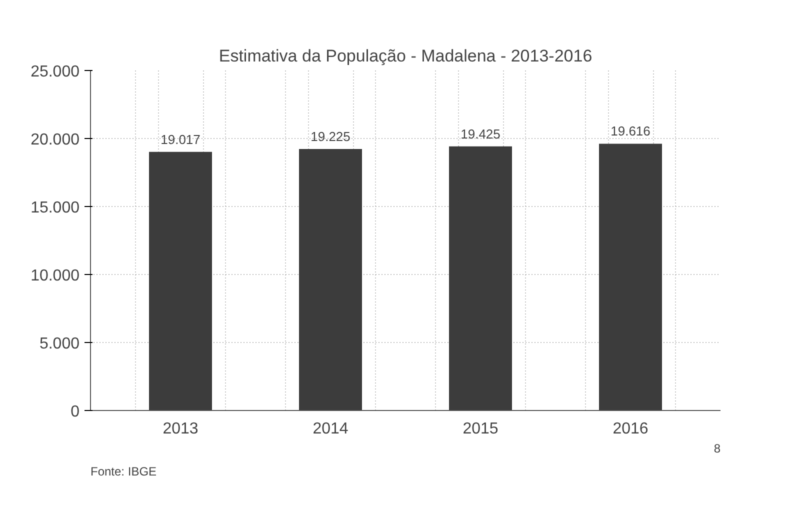  Describe the element at coordinates (630, 131) in the screenshot. I see `data-label: 19.616` at that location.